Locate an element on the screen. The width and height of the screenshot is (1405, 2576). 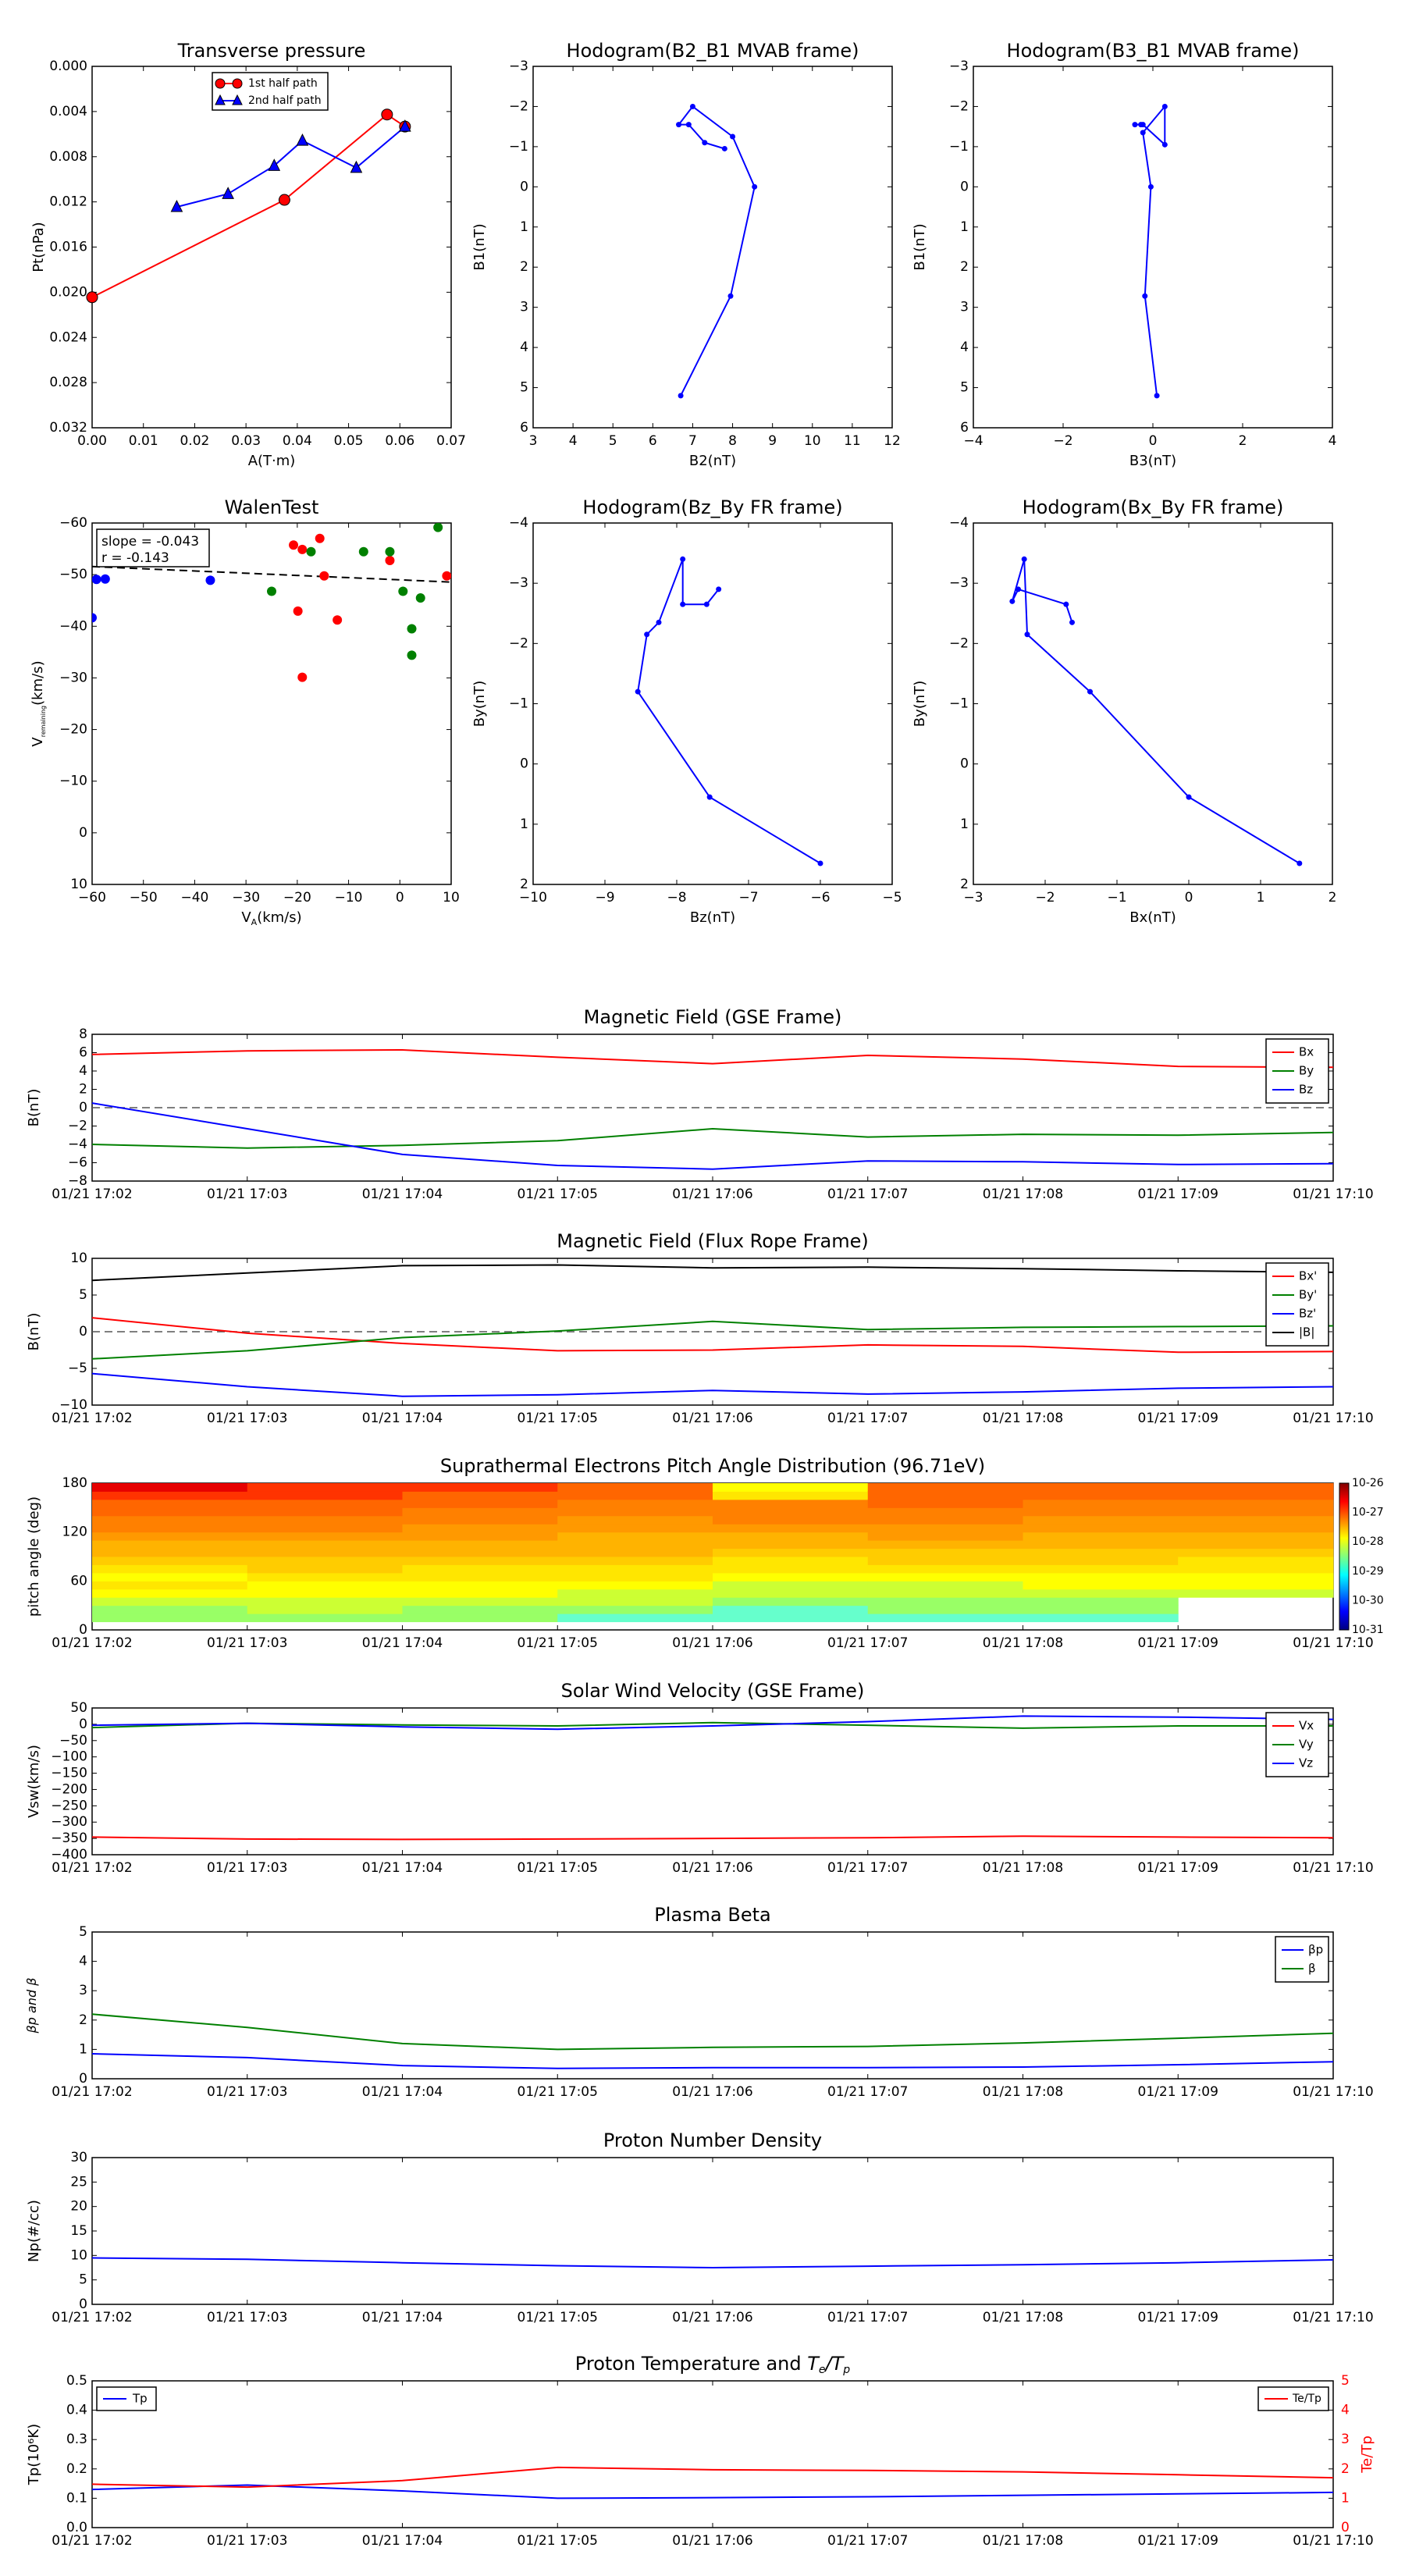
title-math: /T is located at coordinates (834, 2364).